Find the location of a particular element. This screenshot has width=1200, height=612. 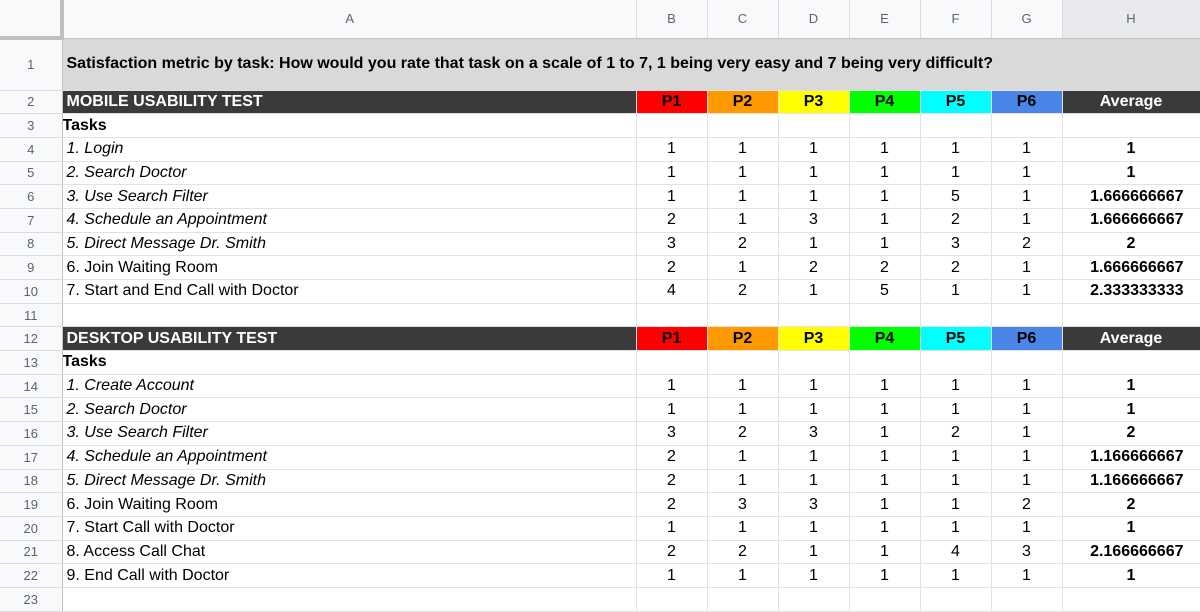

mobile-score-cell: 3 is located at coordinates (956, 244).